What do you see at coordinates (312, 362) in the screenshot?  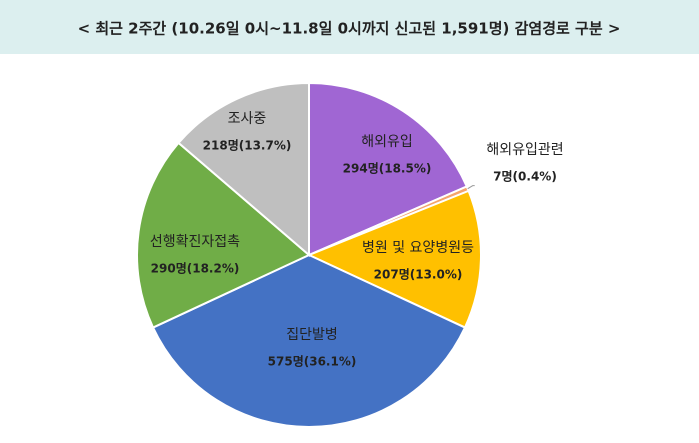 I see `value-label: 575명(36.1%)` at bounding box center [312, 362].